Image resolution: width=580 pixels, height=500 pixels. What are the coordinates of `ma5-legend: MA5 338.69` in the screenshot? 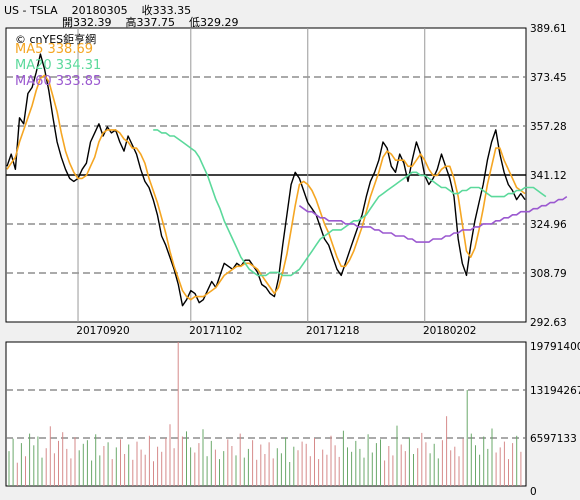 It's located at (54, 49).